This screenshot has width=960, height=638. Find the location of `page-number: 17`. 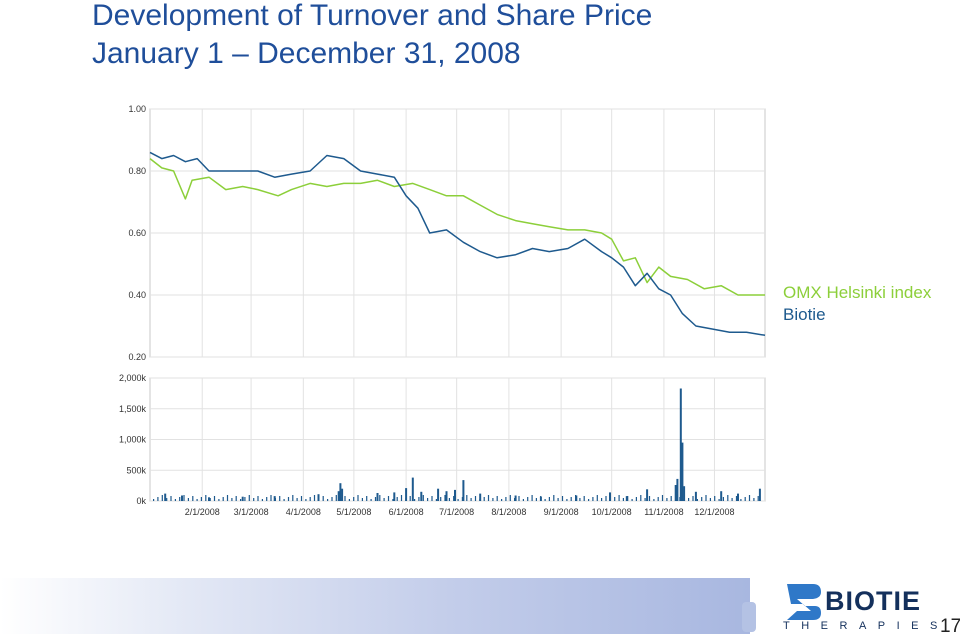

page-number: 17 is located at coordinates (950, 626).